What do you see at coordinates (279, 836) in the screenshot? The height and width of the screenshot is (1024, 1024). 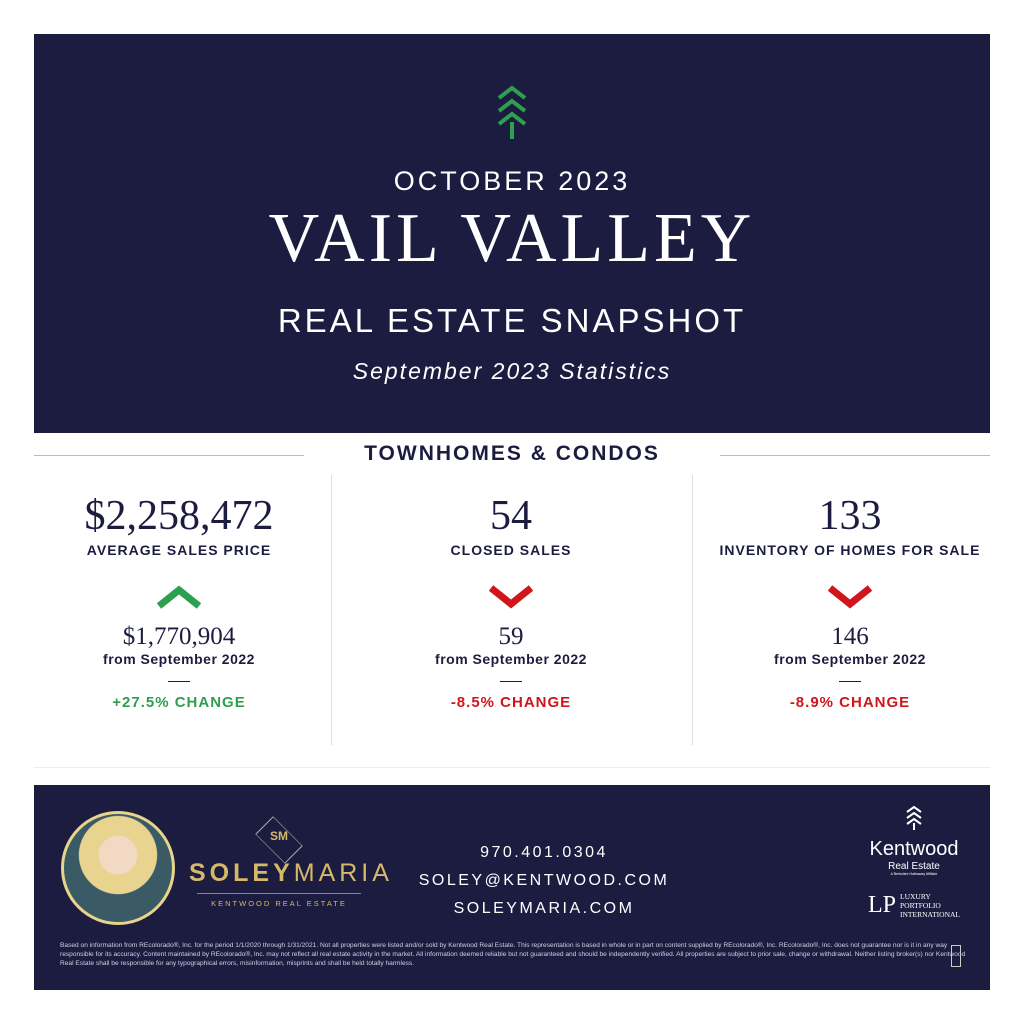 I see `monogram: SM` at bounding box center [279, 836].